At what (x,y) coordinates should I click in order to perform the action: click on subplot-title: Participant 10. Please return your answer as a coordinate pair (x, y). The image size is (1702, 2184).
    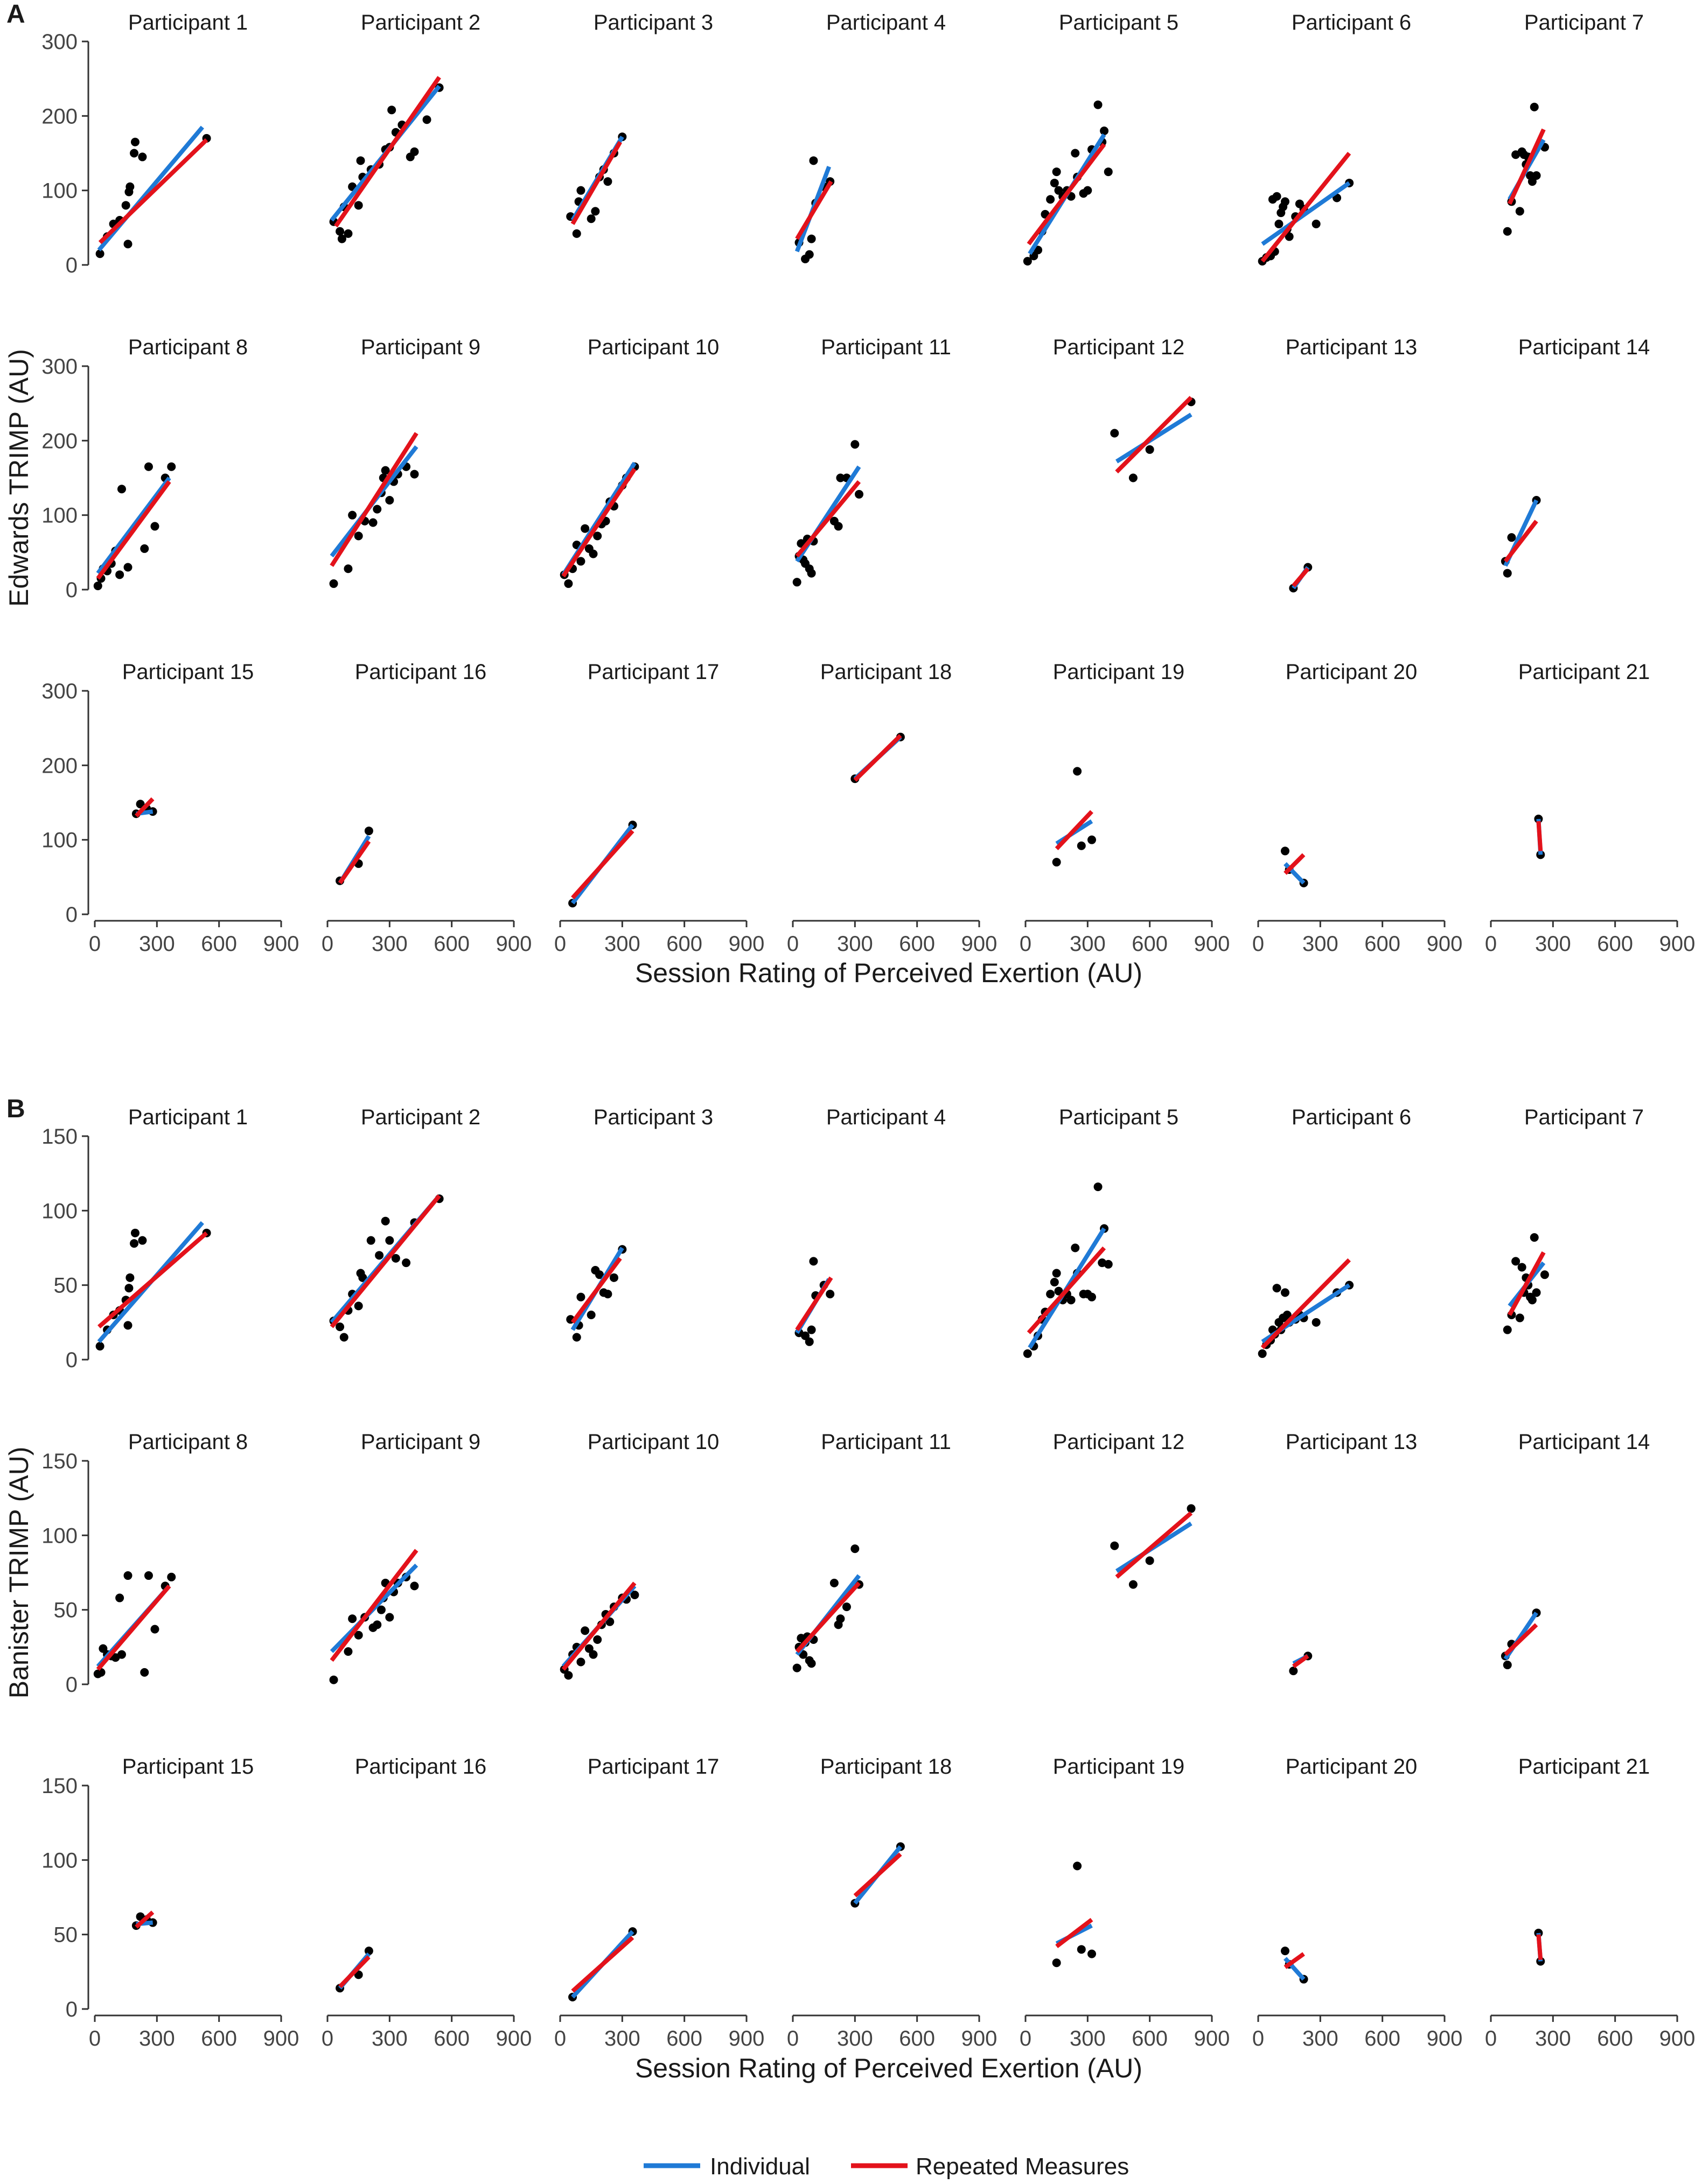
    Looking at the image, I should click on (654, 347).